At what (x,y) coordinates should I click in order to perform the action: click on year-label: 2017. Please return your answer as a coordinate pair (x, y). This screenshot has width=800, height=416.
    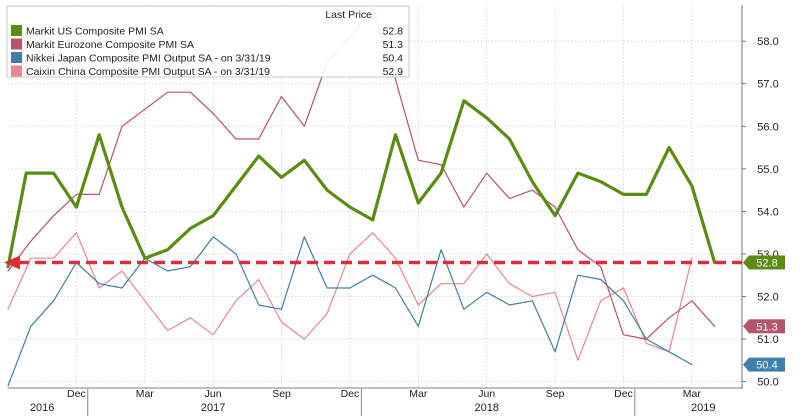
    Looking at the image, I should click on (213, 408).